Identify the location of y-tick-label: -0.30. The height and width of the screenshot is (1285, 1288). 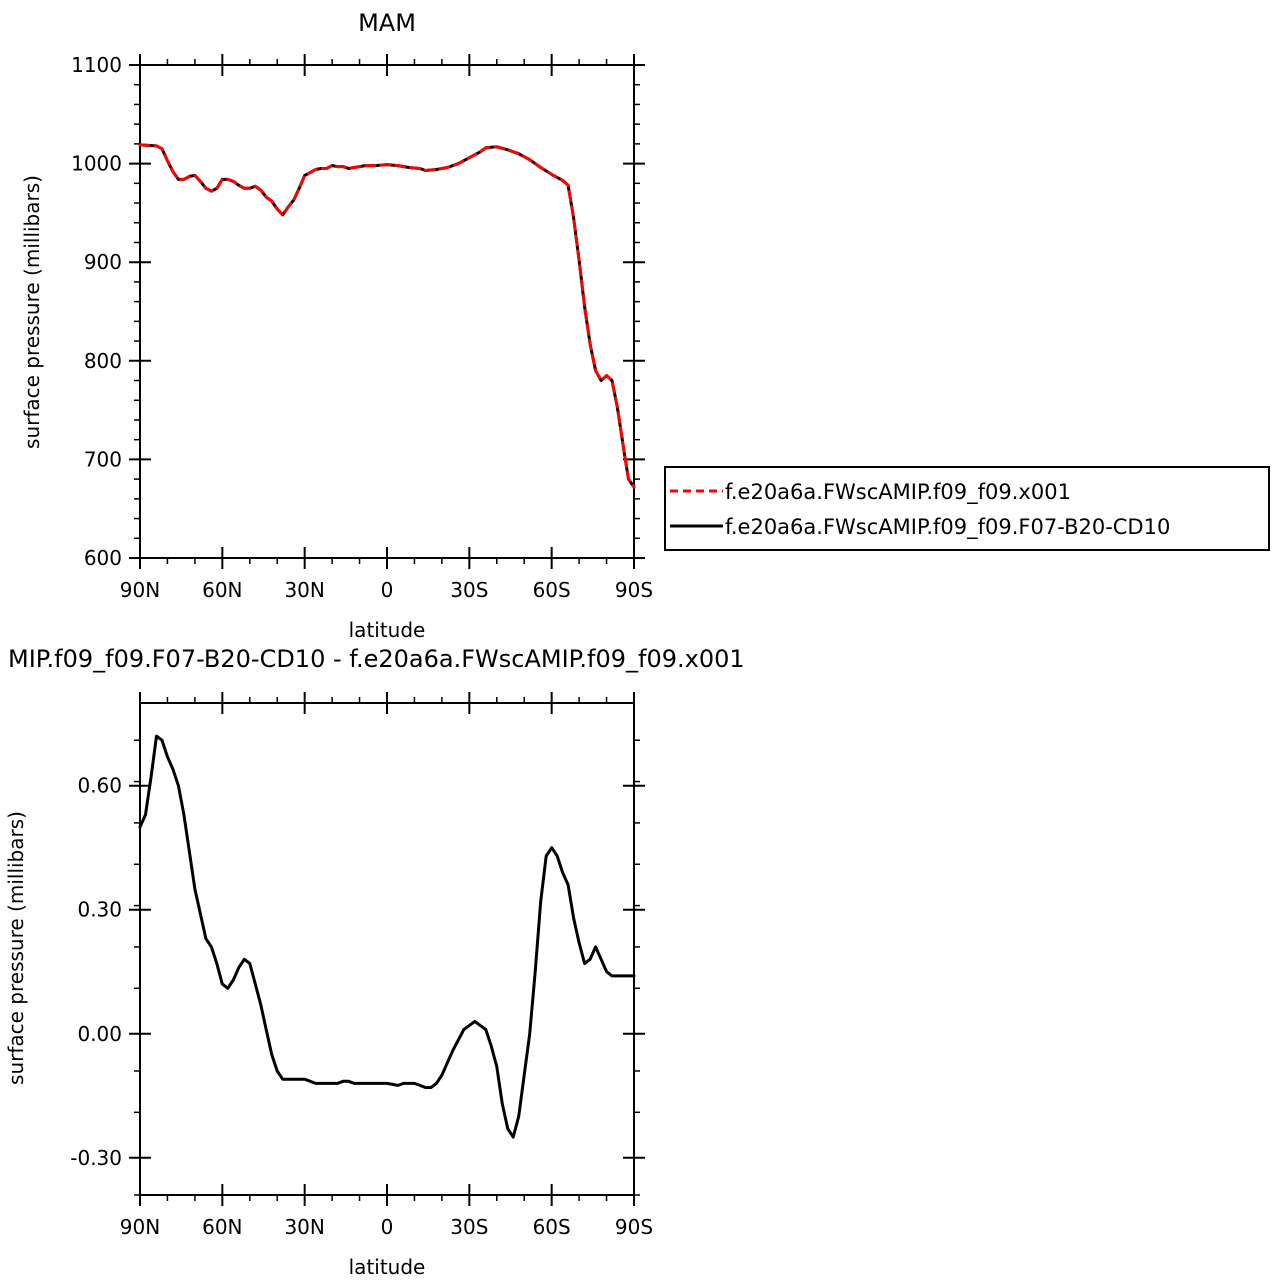
(96, 1158).